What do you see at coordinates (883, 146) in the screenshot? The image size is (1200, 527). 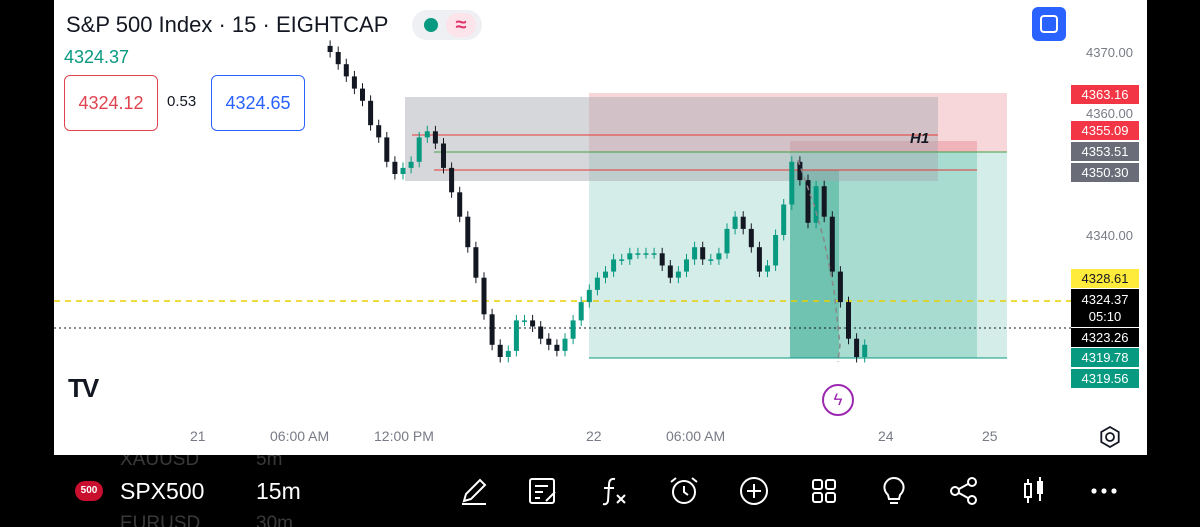 I see `position-stop-zone-inner` at bounding box center [883, 146].